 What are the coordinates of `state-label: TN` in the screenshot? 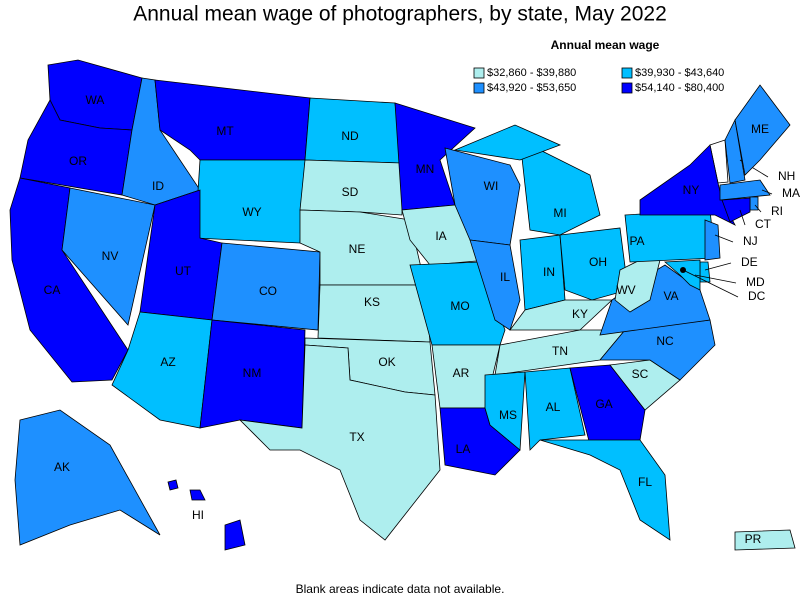 It's located at (560, 351).